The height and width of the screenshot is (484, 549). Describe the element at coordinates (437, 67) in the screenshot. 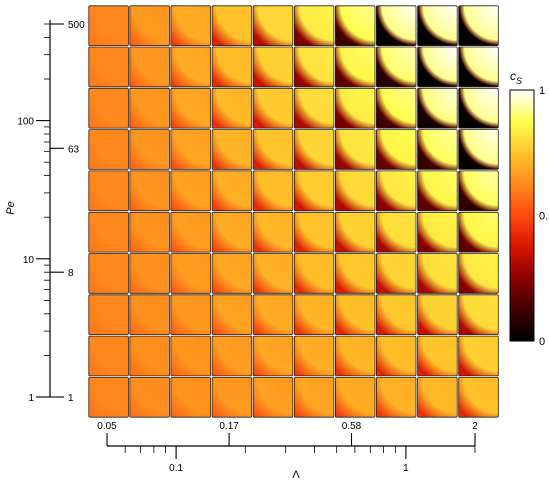

I see `panel-r9-c9` at that location.